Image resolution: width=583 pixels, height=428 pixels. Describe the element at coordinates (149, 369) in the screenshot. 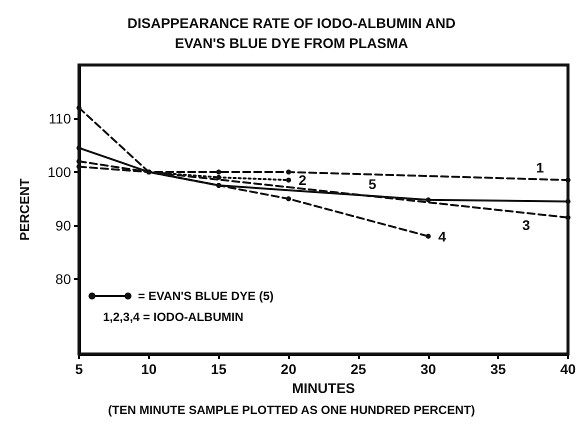

I see `x-tick-label: 10` at that location.